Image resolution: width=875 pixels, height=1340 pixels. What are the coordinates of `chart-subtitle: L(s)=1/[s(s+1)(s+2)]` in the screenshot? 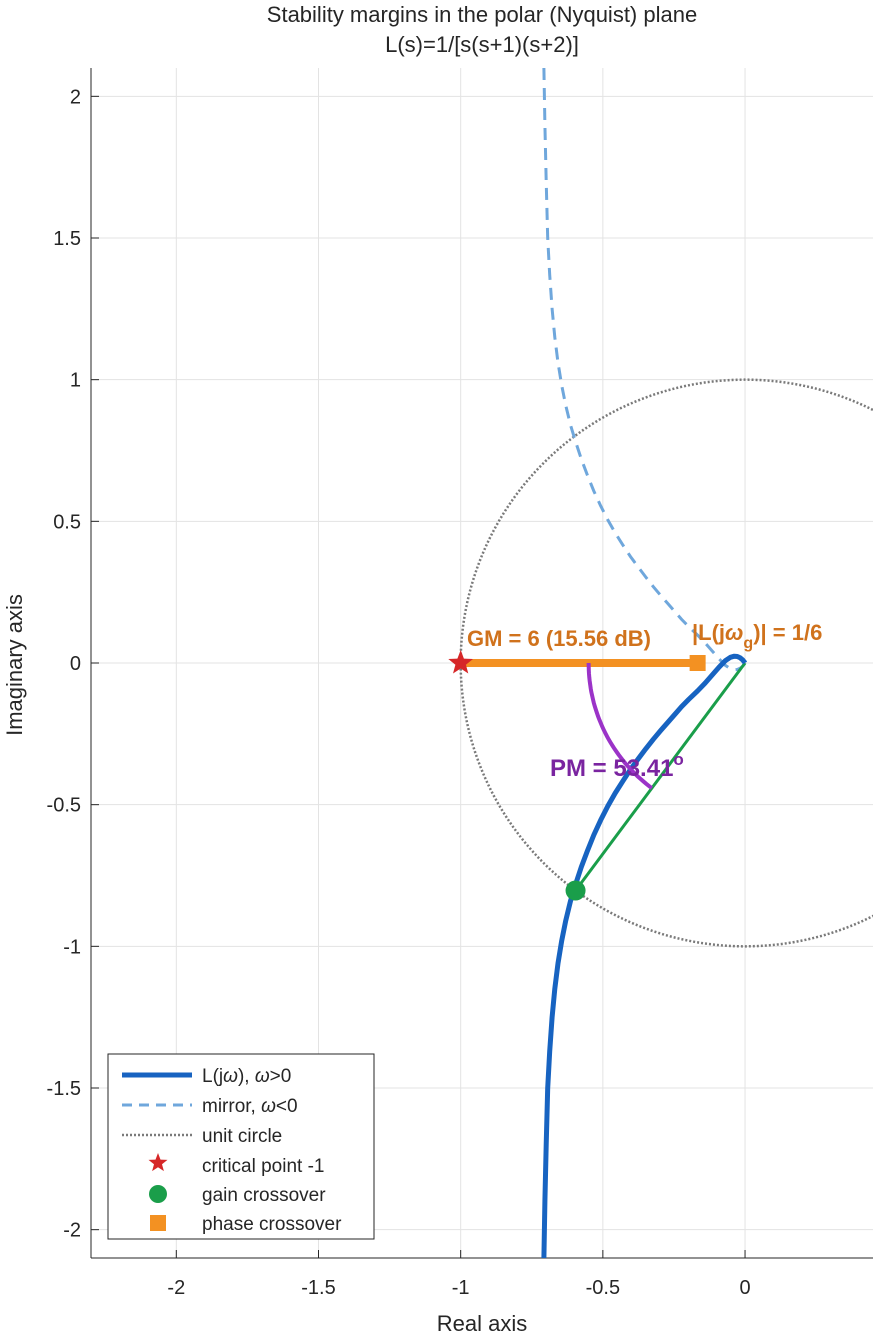 It's located at (482, 44).